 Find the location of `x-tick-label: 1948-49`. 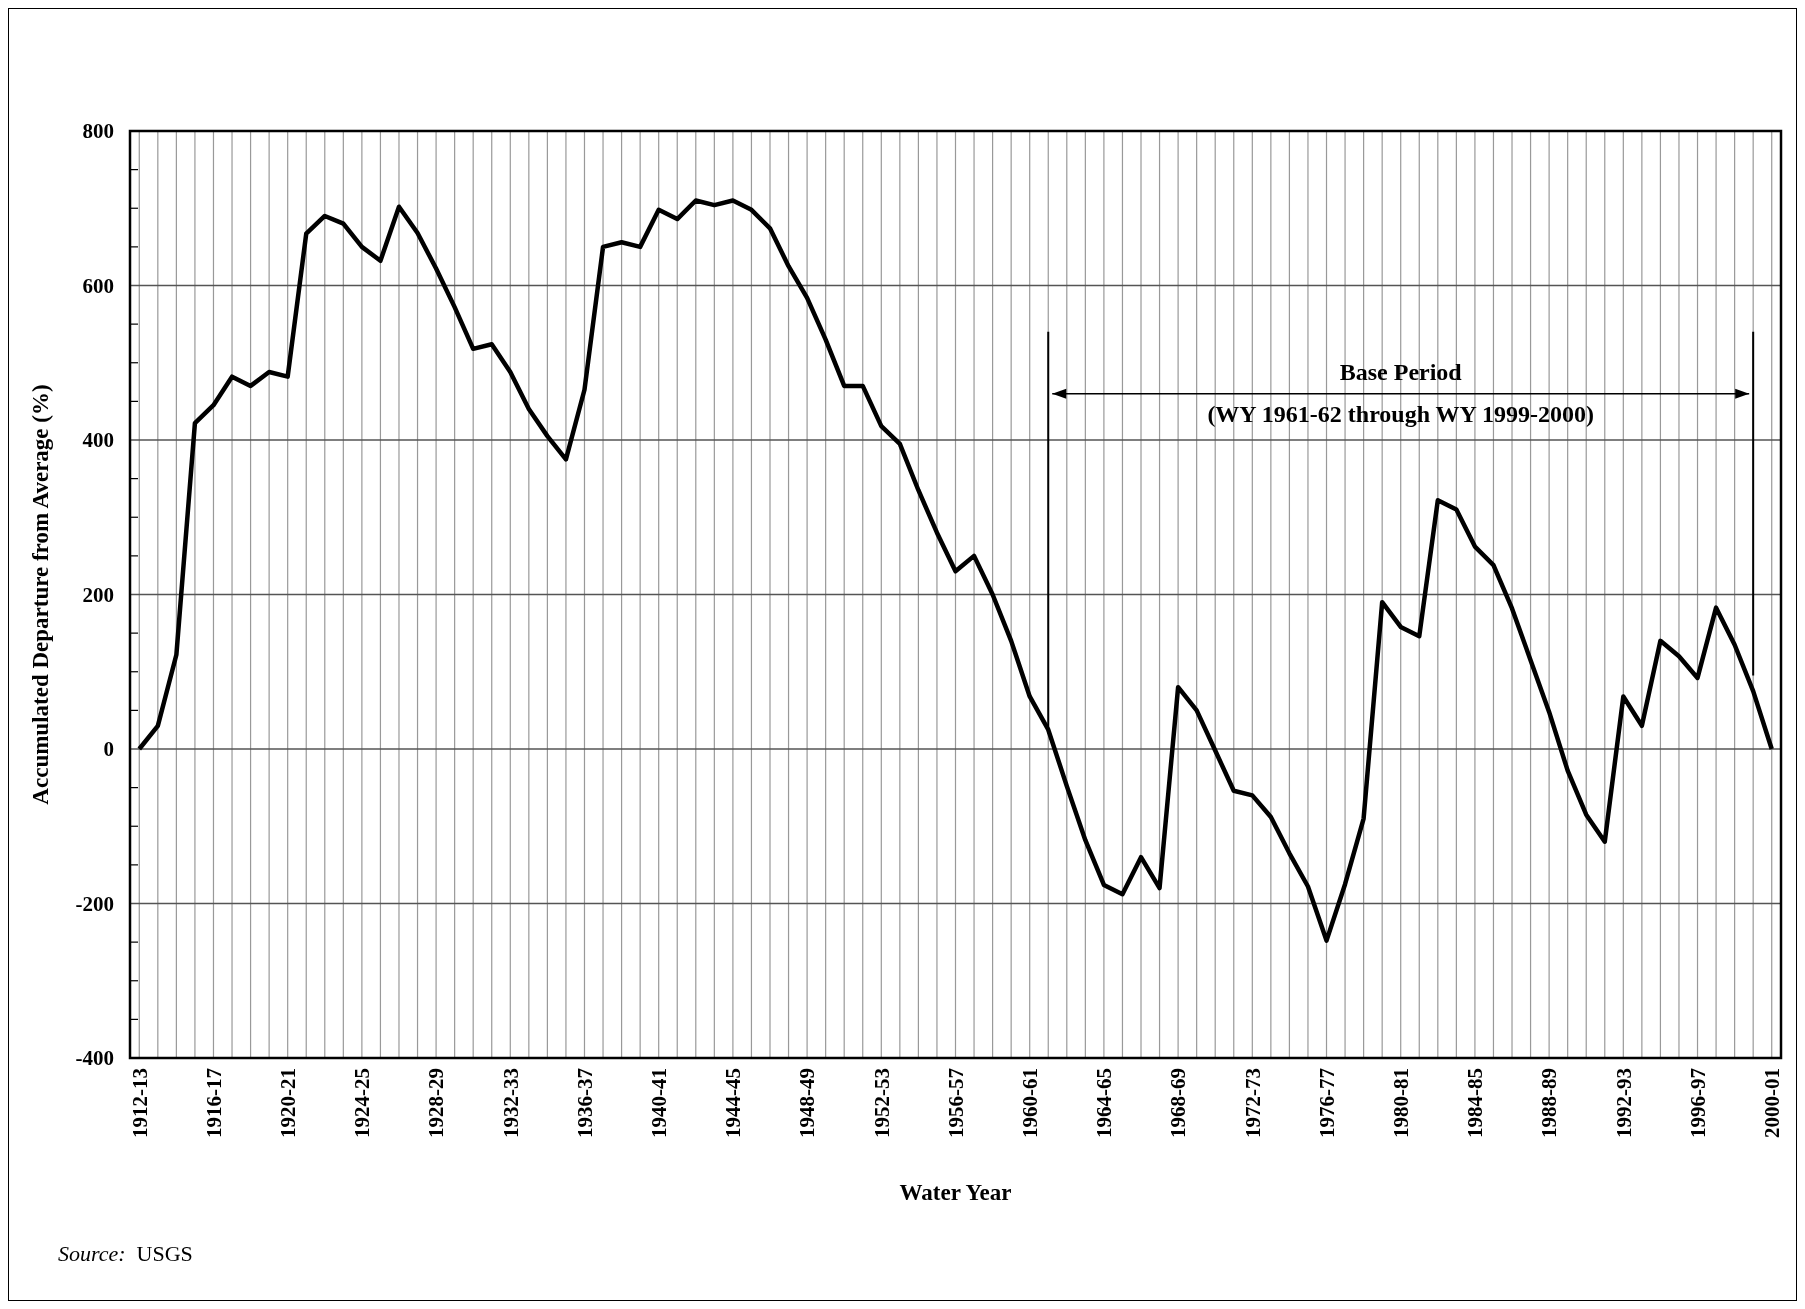

x-tick-label: 1948-49 is located at coordinates (807, 1103).